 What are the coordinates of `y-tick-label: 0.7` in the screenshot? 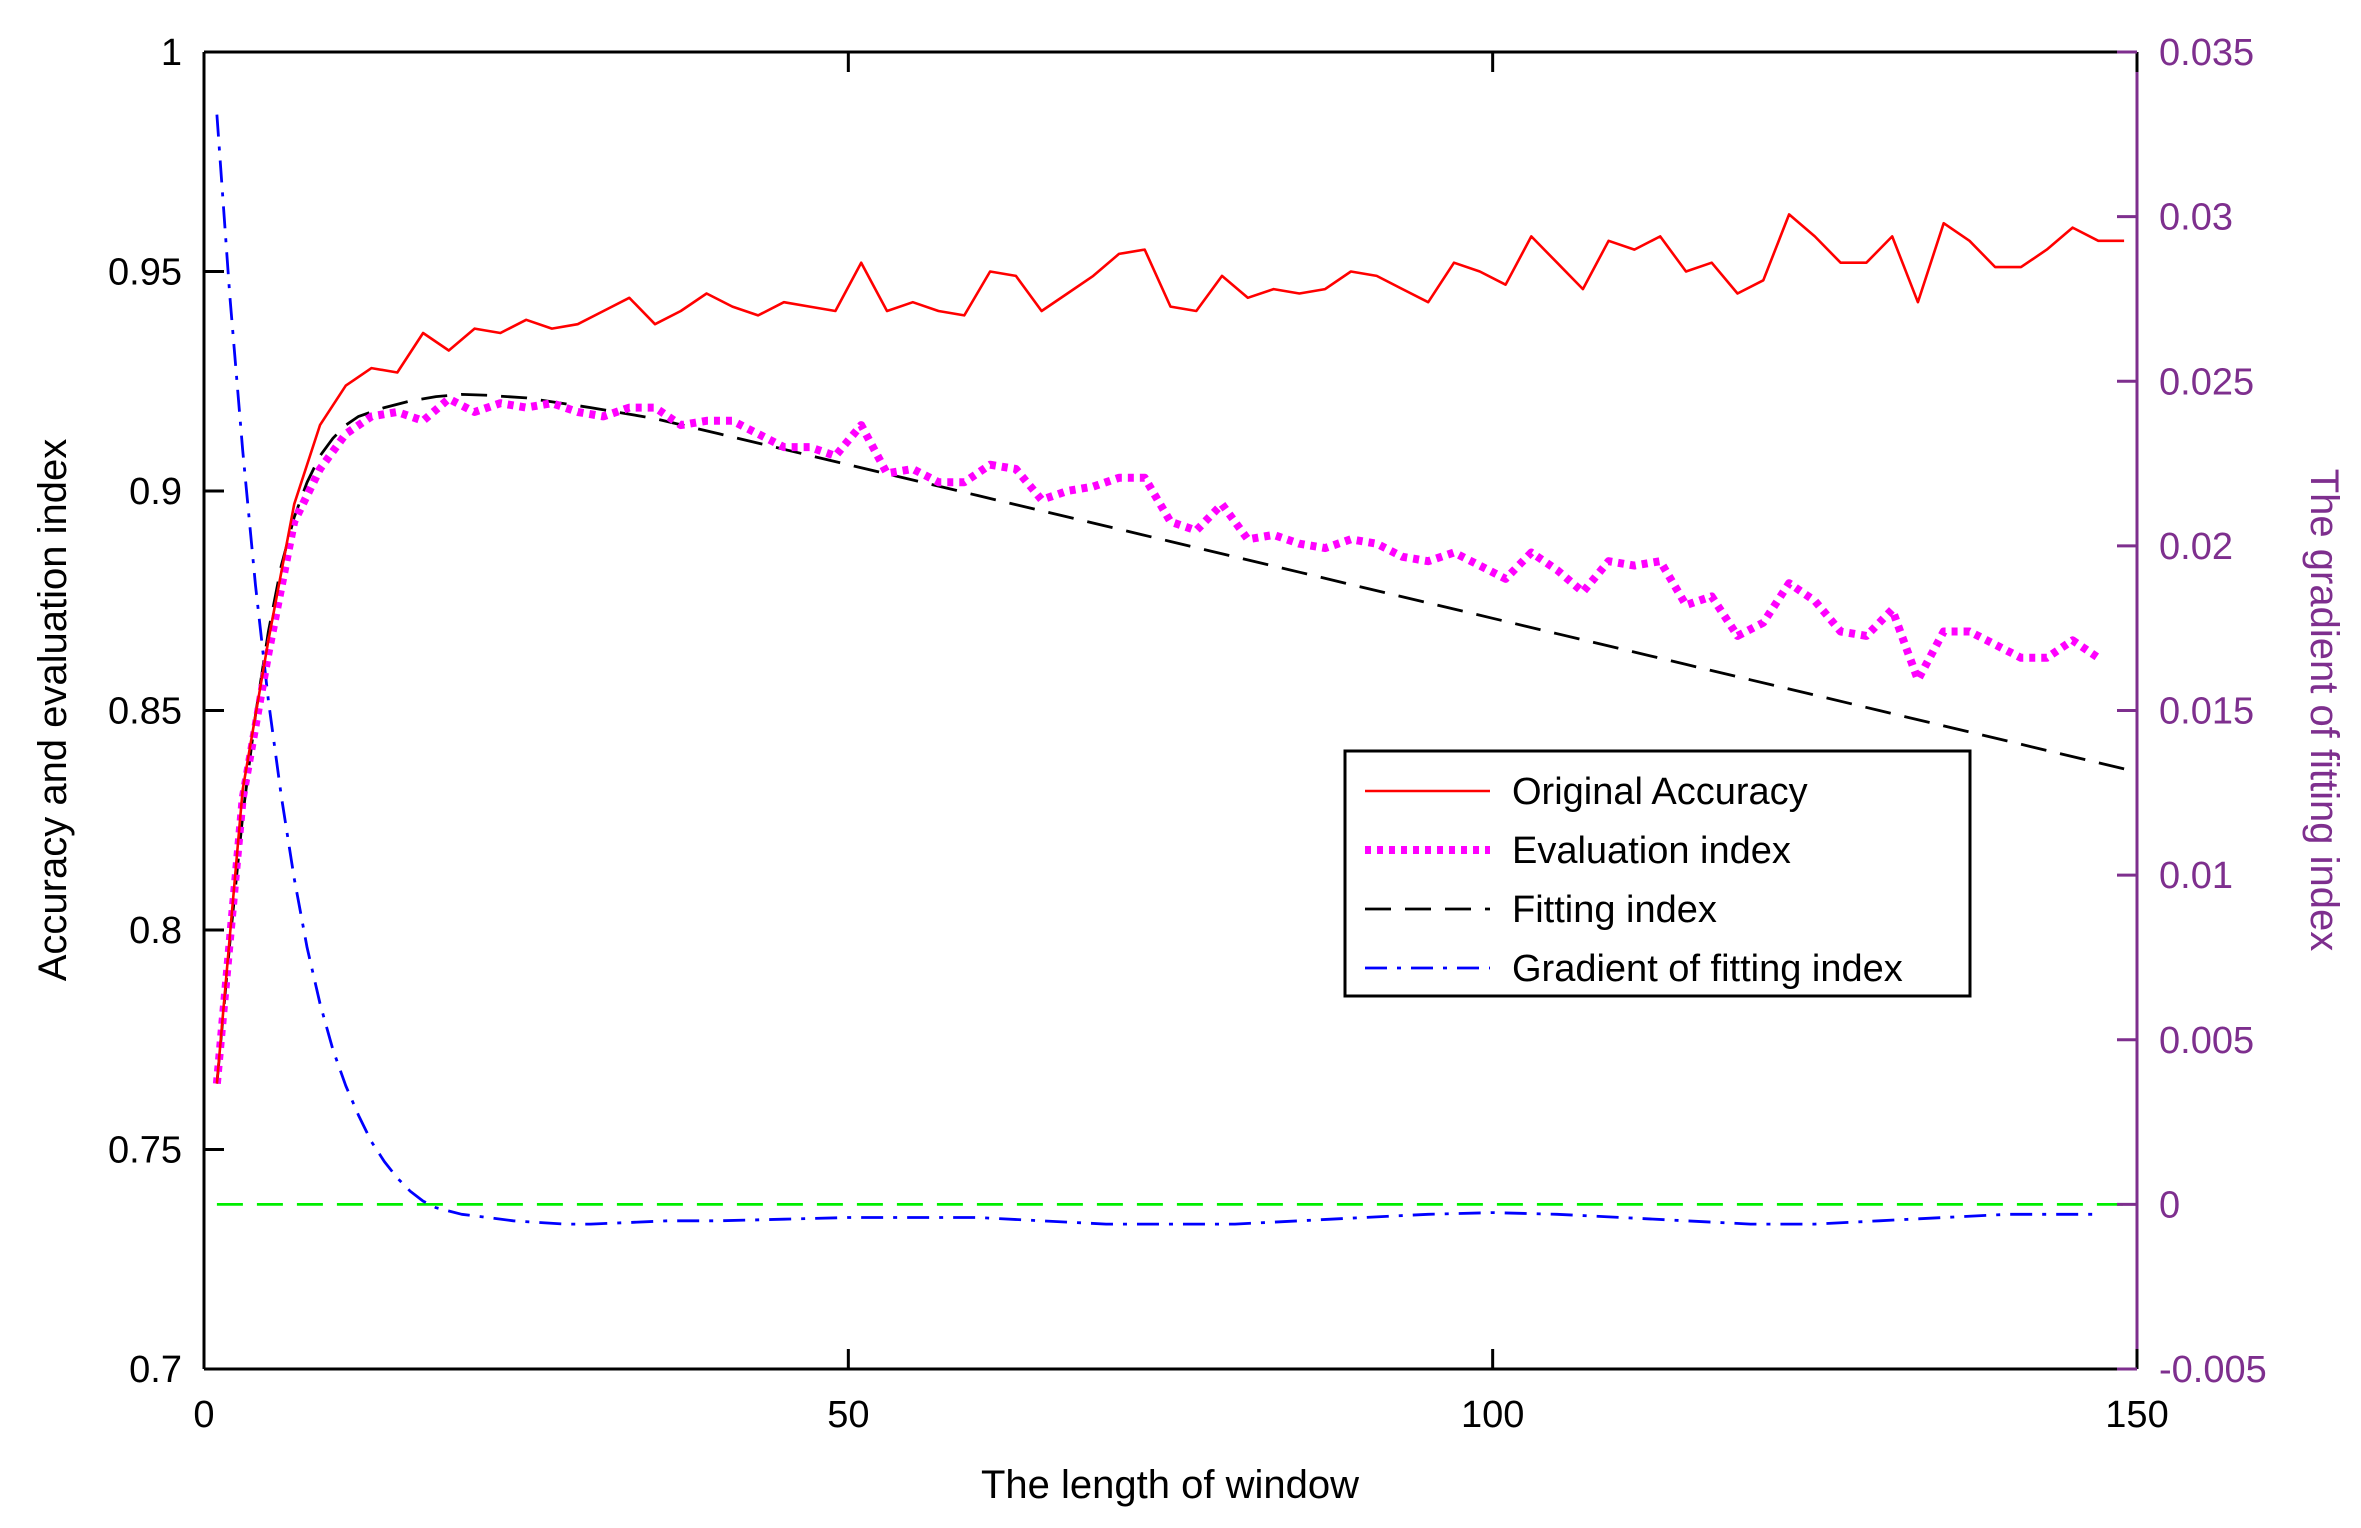 It's located at (155, 1370).